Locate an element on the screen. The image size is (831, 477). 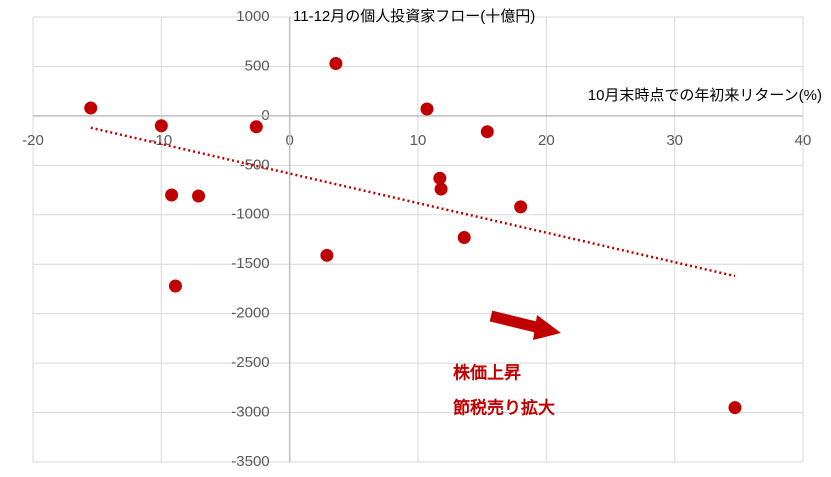
y-tick-label: -3500 is located at coordinates (250, 461).